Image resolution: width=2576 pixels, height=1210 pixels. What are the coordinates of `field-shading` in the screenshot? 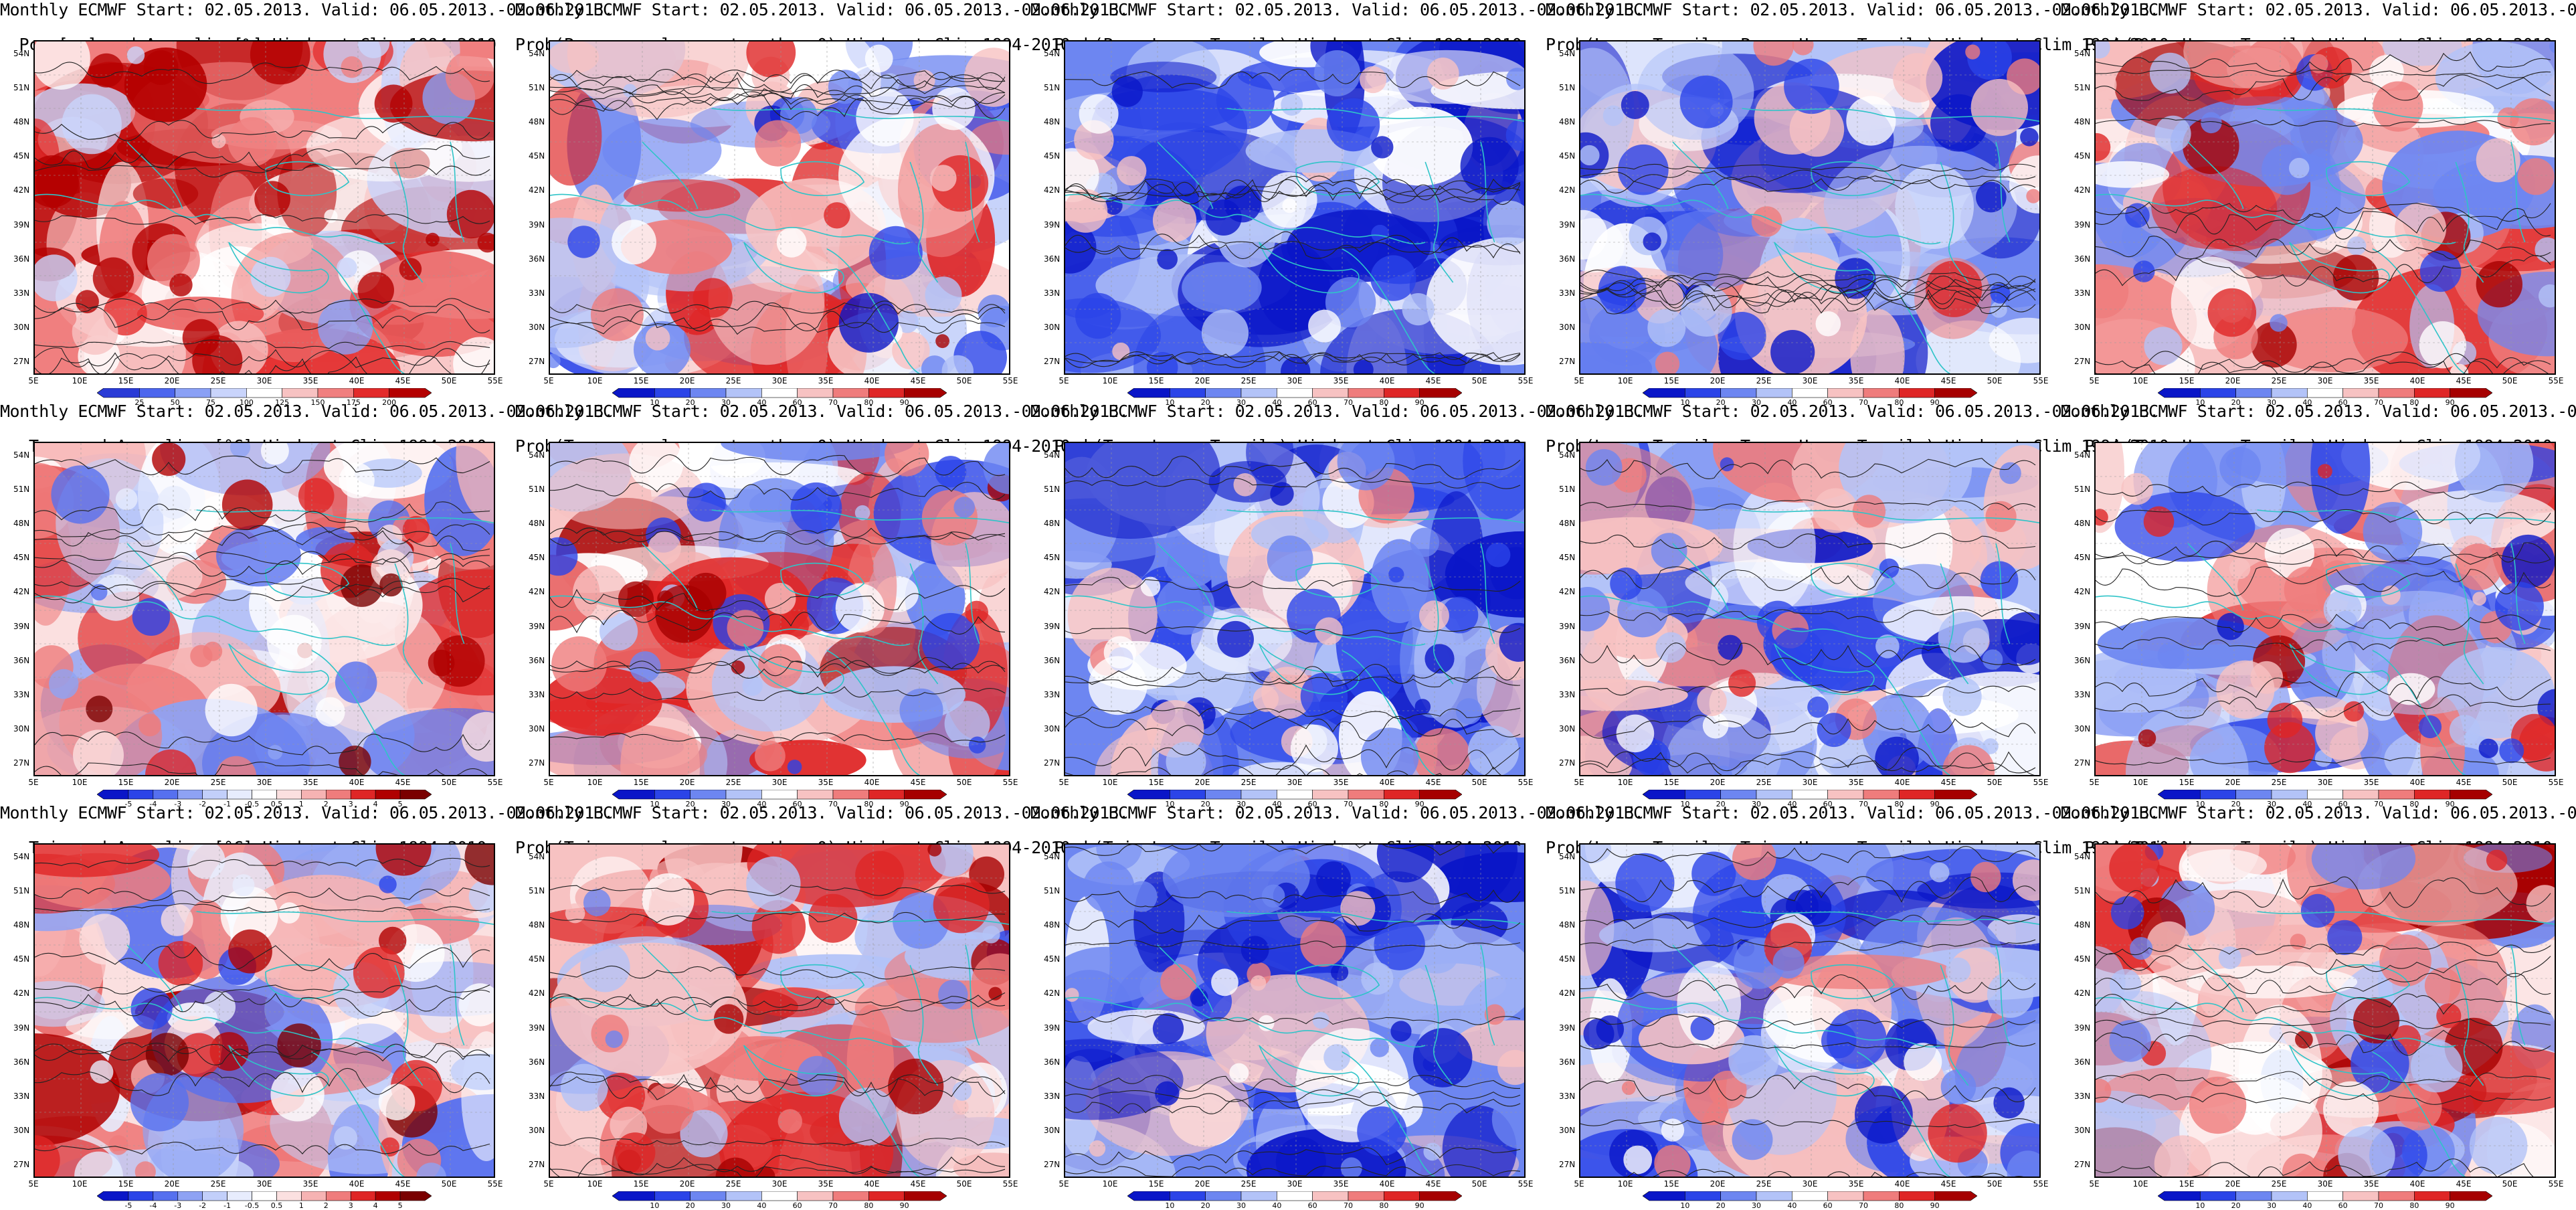 It's located at (1810, 609).